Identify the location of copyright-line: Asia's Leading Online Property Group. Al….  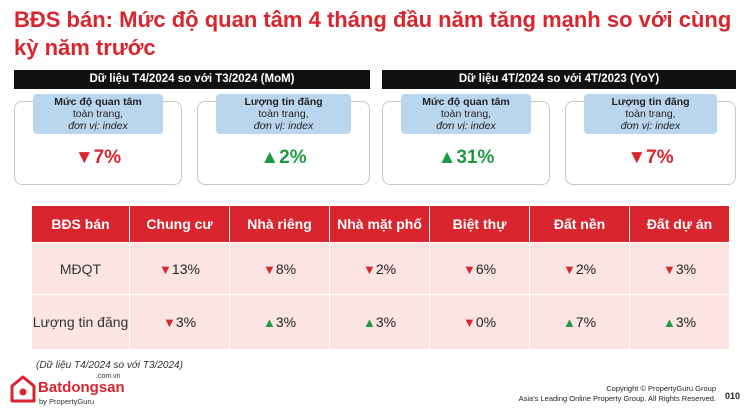
(617, 398).